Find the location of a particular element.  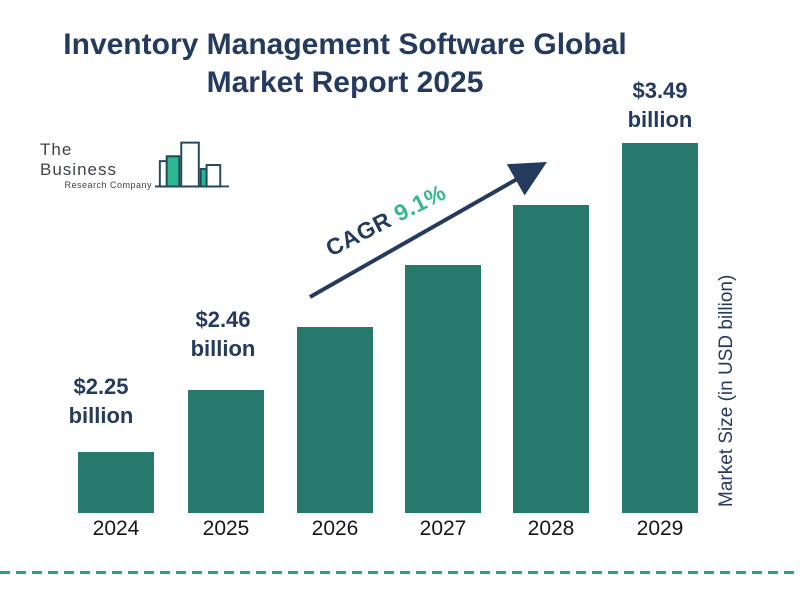

company-logo: The Business Research Company is located at coordinates (135, 165).